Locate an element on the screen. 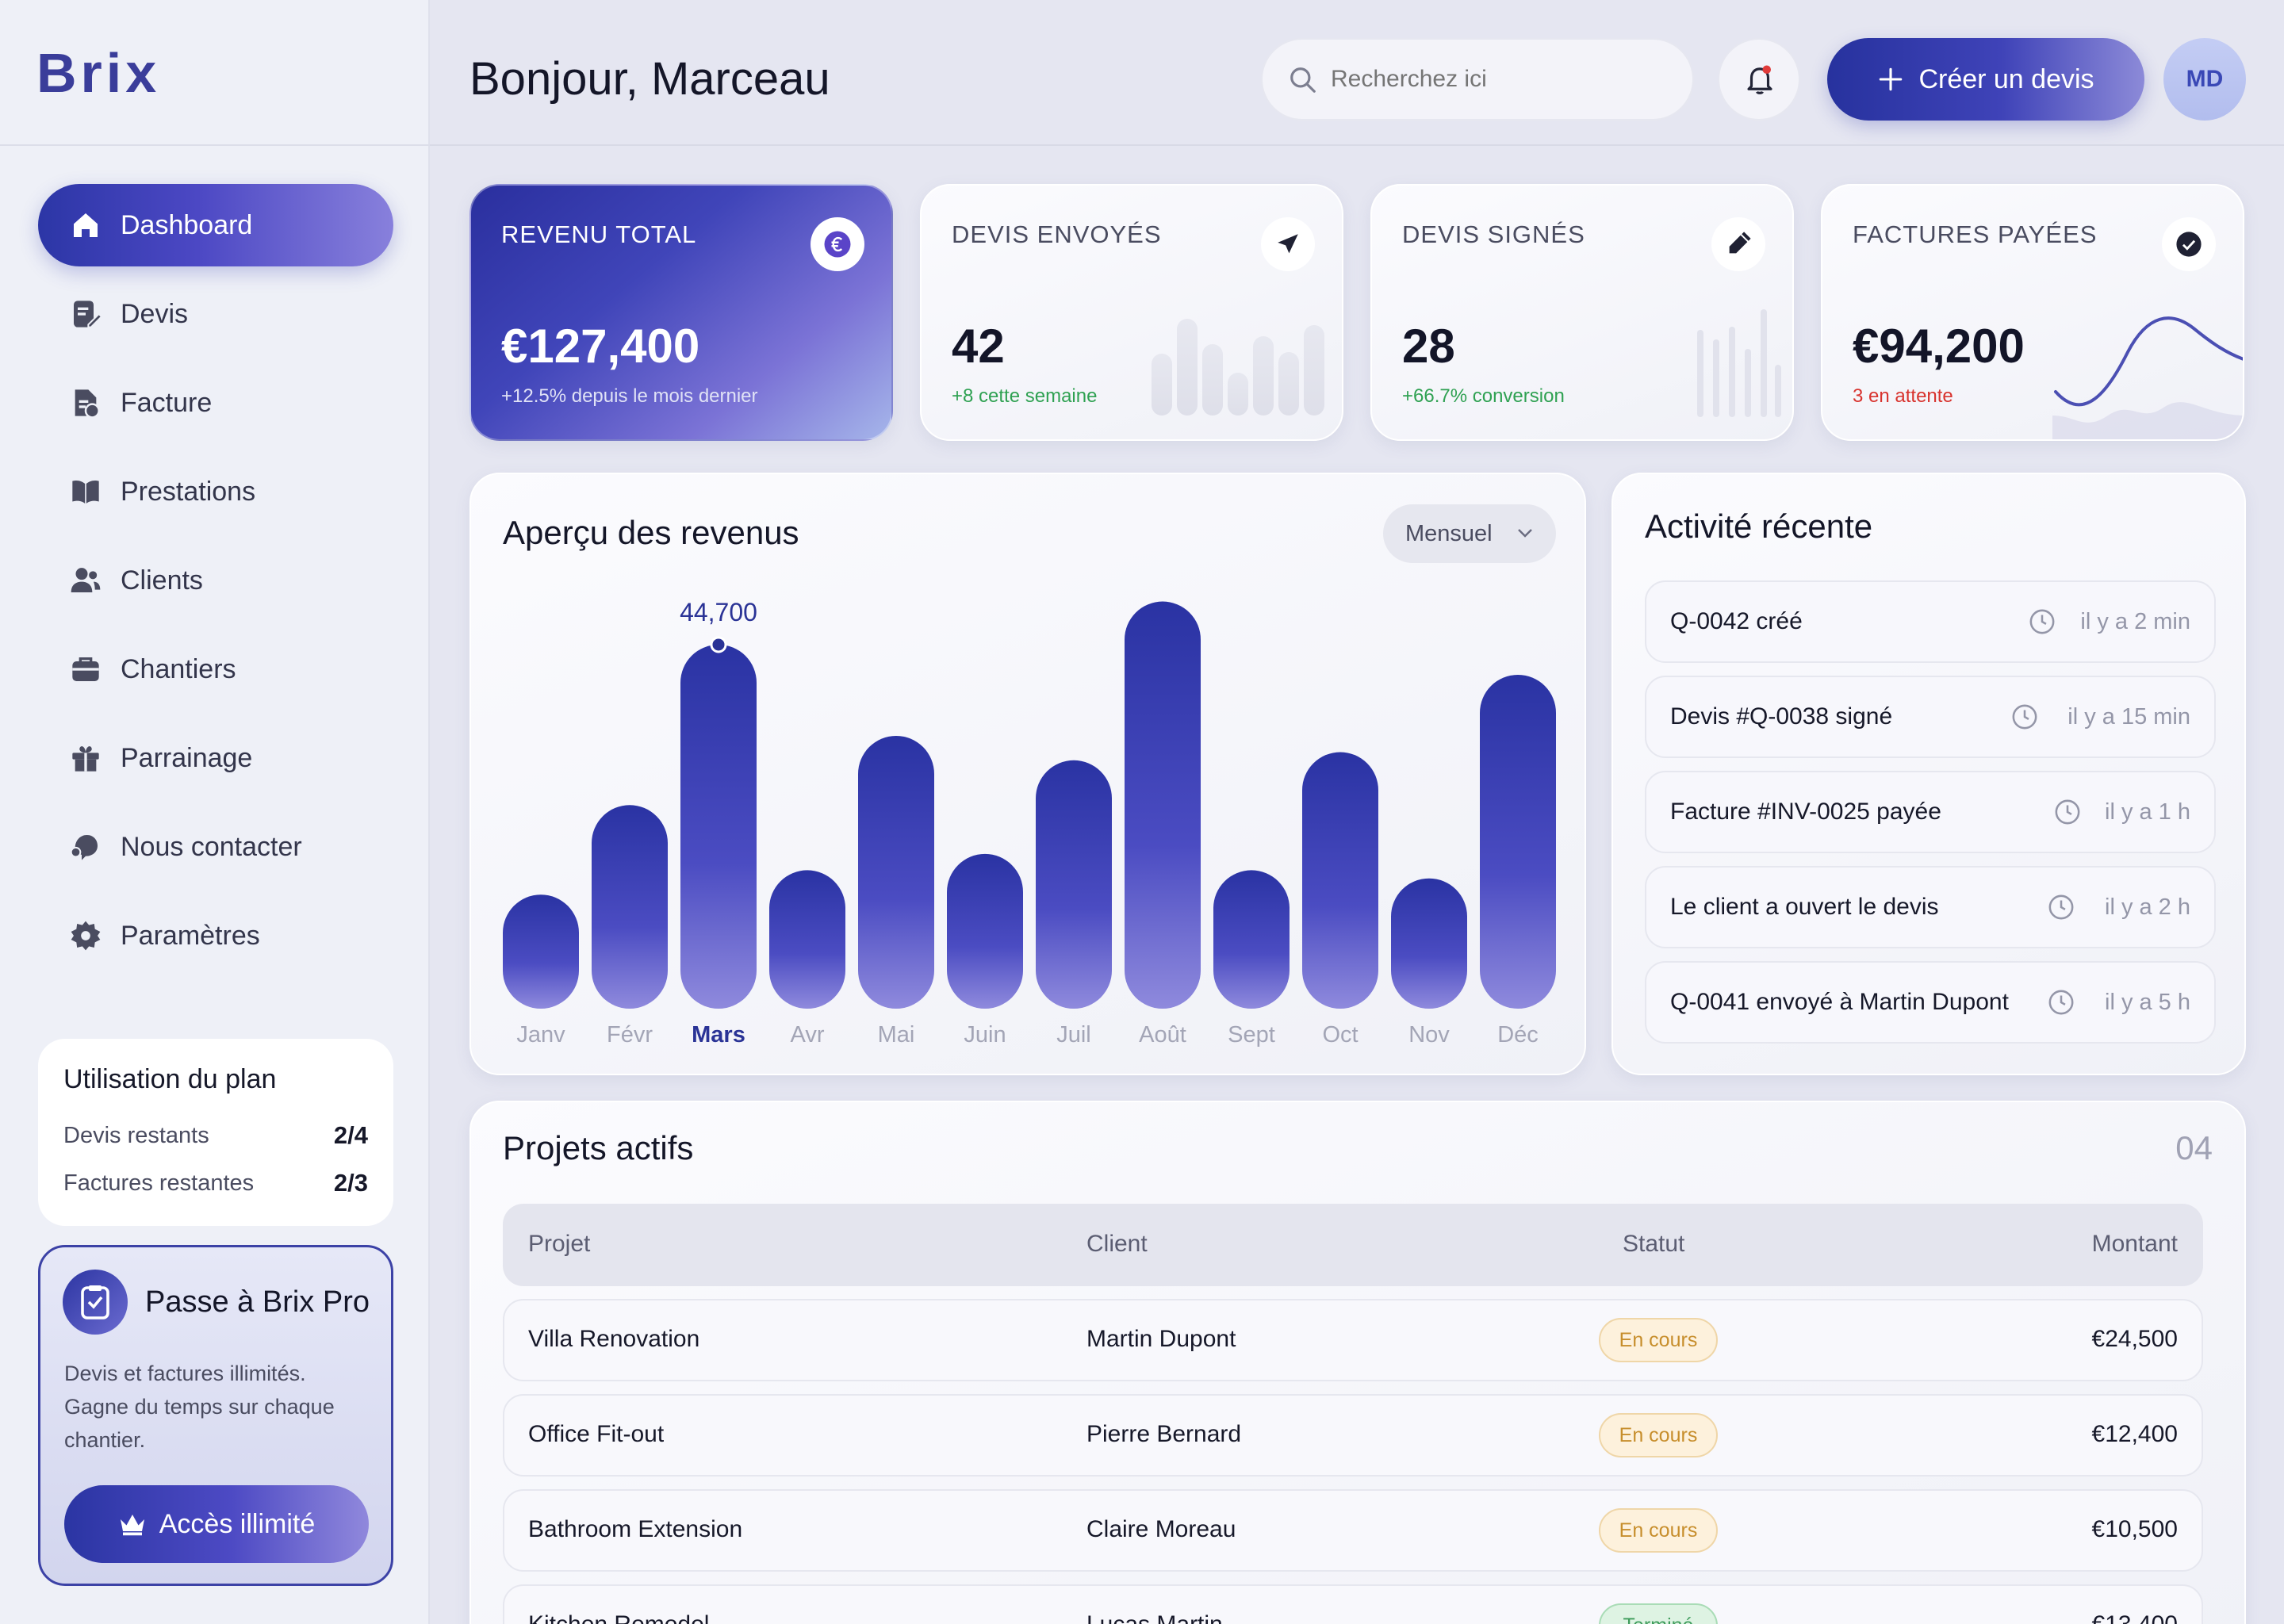 The height and width of the screenshot is (1624, 2284). sidebar-item-parametres: Paramètres is located at coordinates (215, 935).